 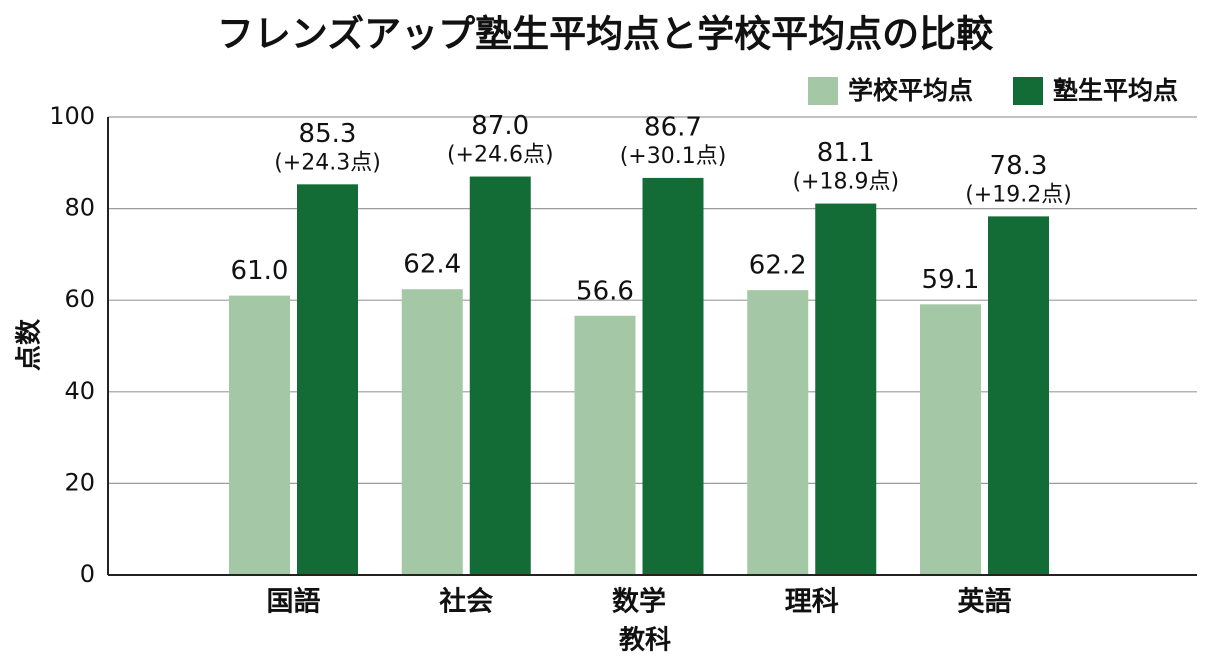 What do you see at coordinates (72, 116) in the screenshot?
I see `y-tick-label: 100` at bounding box center [72, 116].